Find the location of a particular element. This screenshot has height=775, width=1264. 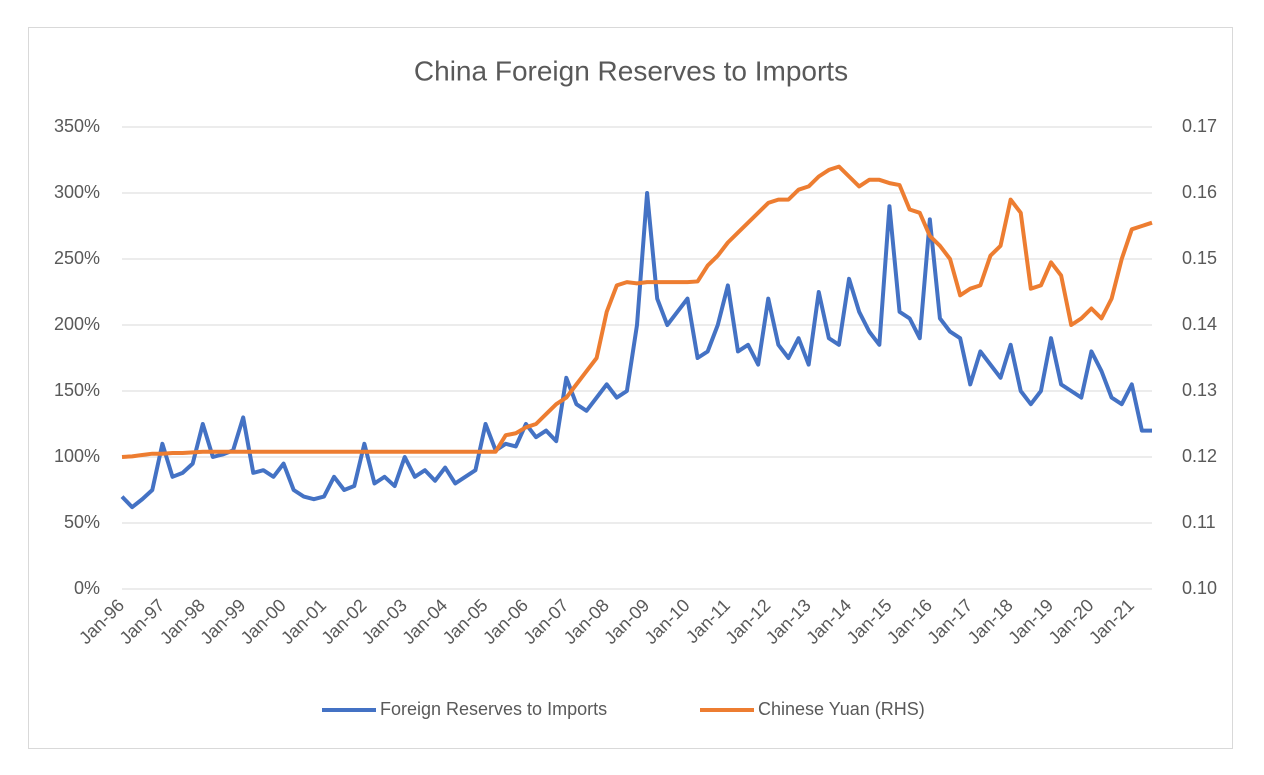

y2-tick-label: 0.16 is located at coordinates (1199, 192).